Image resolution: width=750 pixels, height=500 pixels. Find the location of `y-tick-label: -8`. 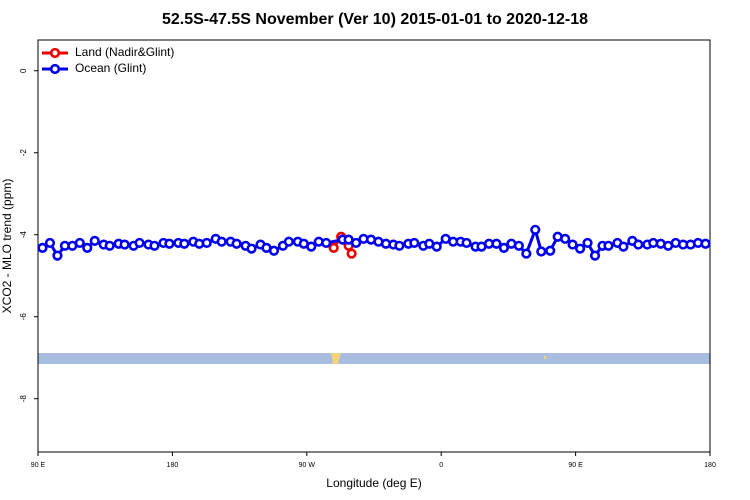

y-tick-label: -8 is located at coordinates (23, 399).